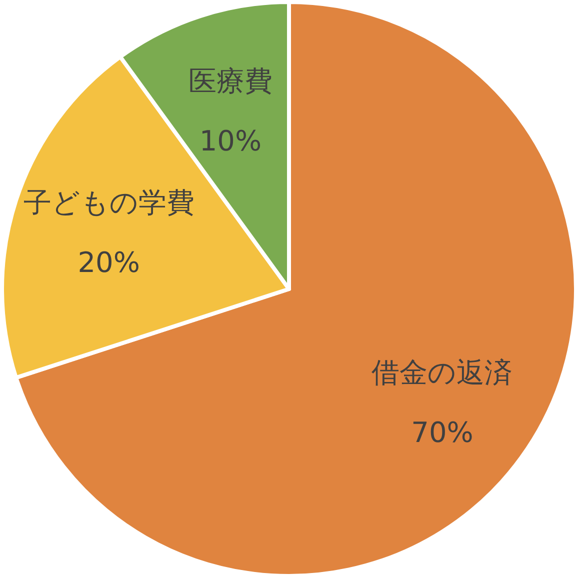 This screenshot has width=577, height=577. Describe the element at coordinates (108, 202) in the screenshot. I see `slice-label: 子どもの学費` at that location.